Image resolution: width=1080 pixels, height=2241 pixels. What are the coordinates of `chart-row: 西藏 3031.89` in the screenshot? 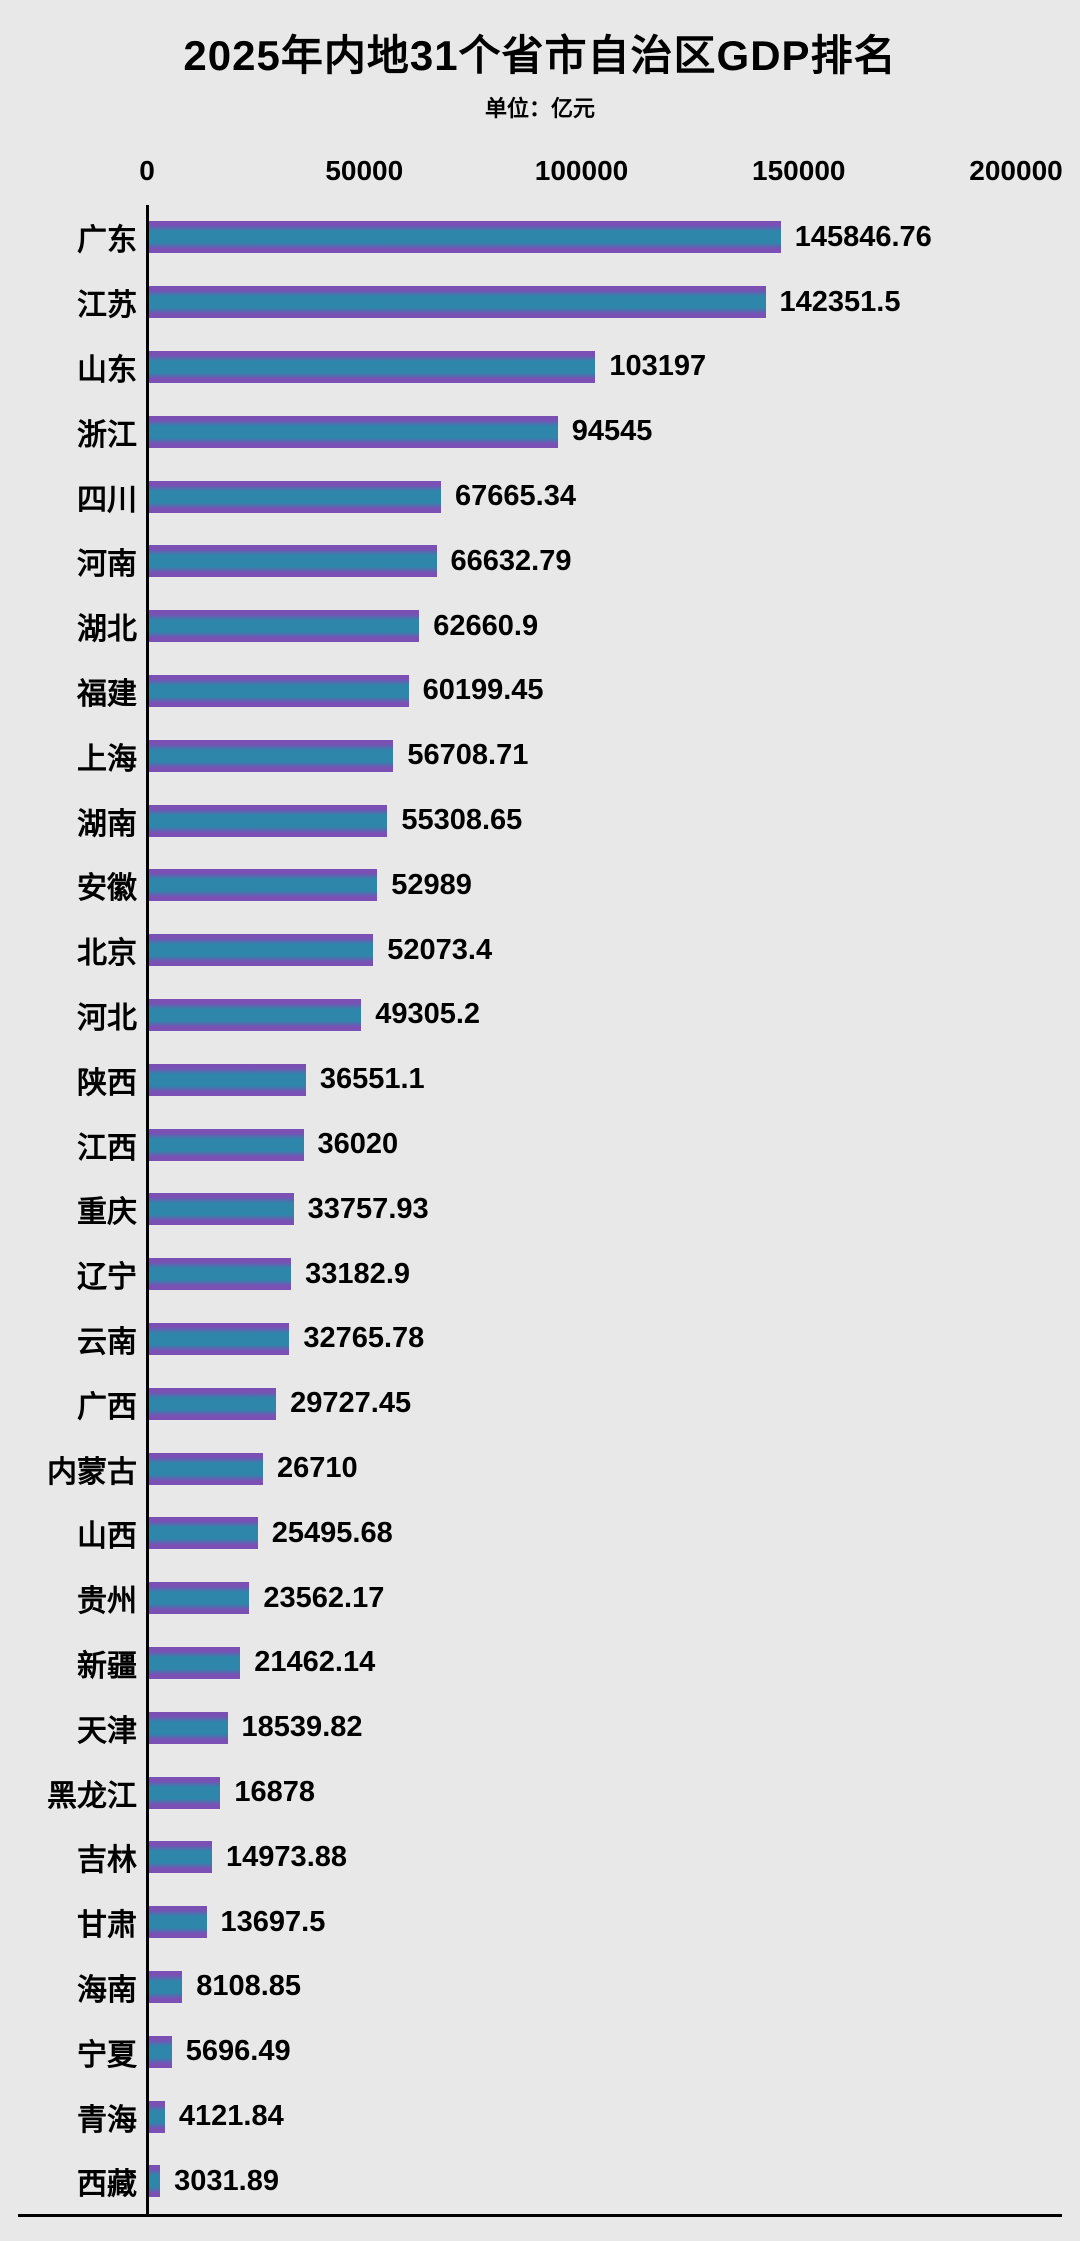 It's located at (540, 2181).